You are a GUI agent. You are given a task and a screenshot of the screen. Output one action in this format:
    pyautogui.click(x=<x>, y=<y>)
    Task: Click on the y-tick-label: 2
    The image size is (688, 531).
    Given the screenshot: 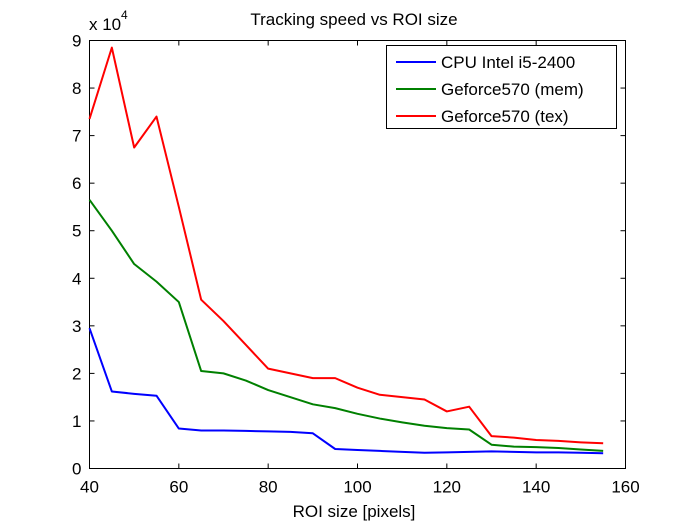 What is the action you would take?
    pyautogui.click(x=76, y=373)
    